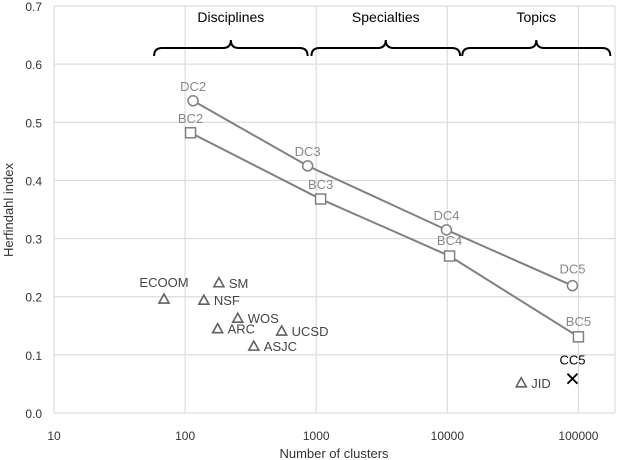 The image size is (620, 460). Describe the element at coordinates (33, 414) in the screenshot. I see `y-tick-label: 0.0` at that location.